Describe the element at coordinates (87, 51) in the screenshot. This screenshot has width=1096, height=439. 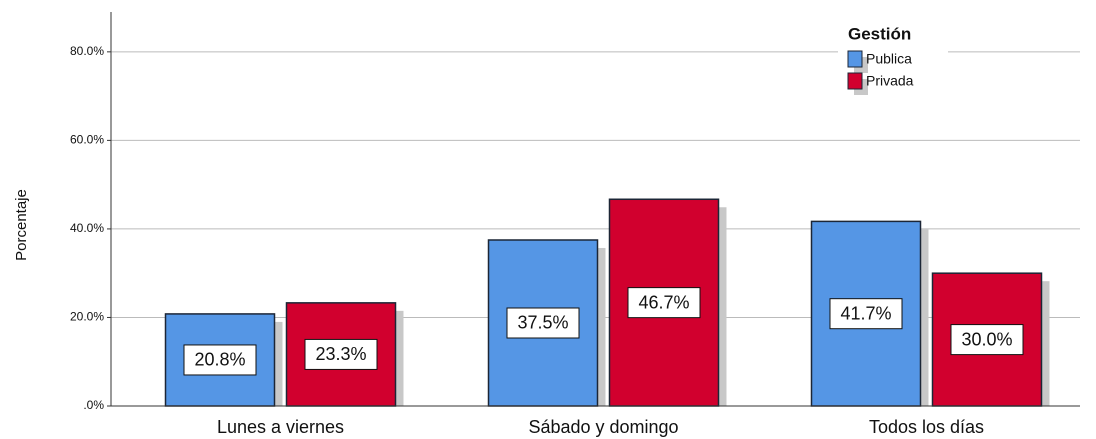
I see `y-tick-label: 80.0%` at that location.